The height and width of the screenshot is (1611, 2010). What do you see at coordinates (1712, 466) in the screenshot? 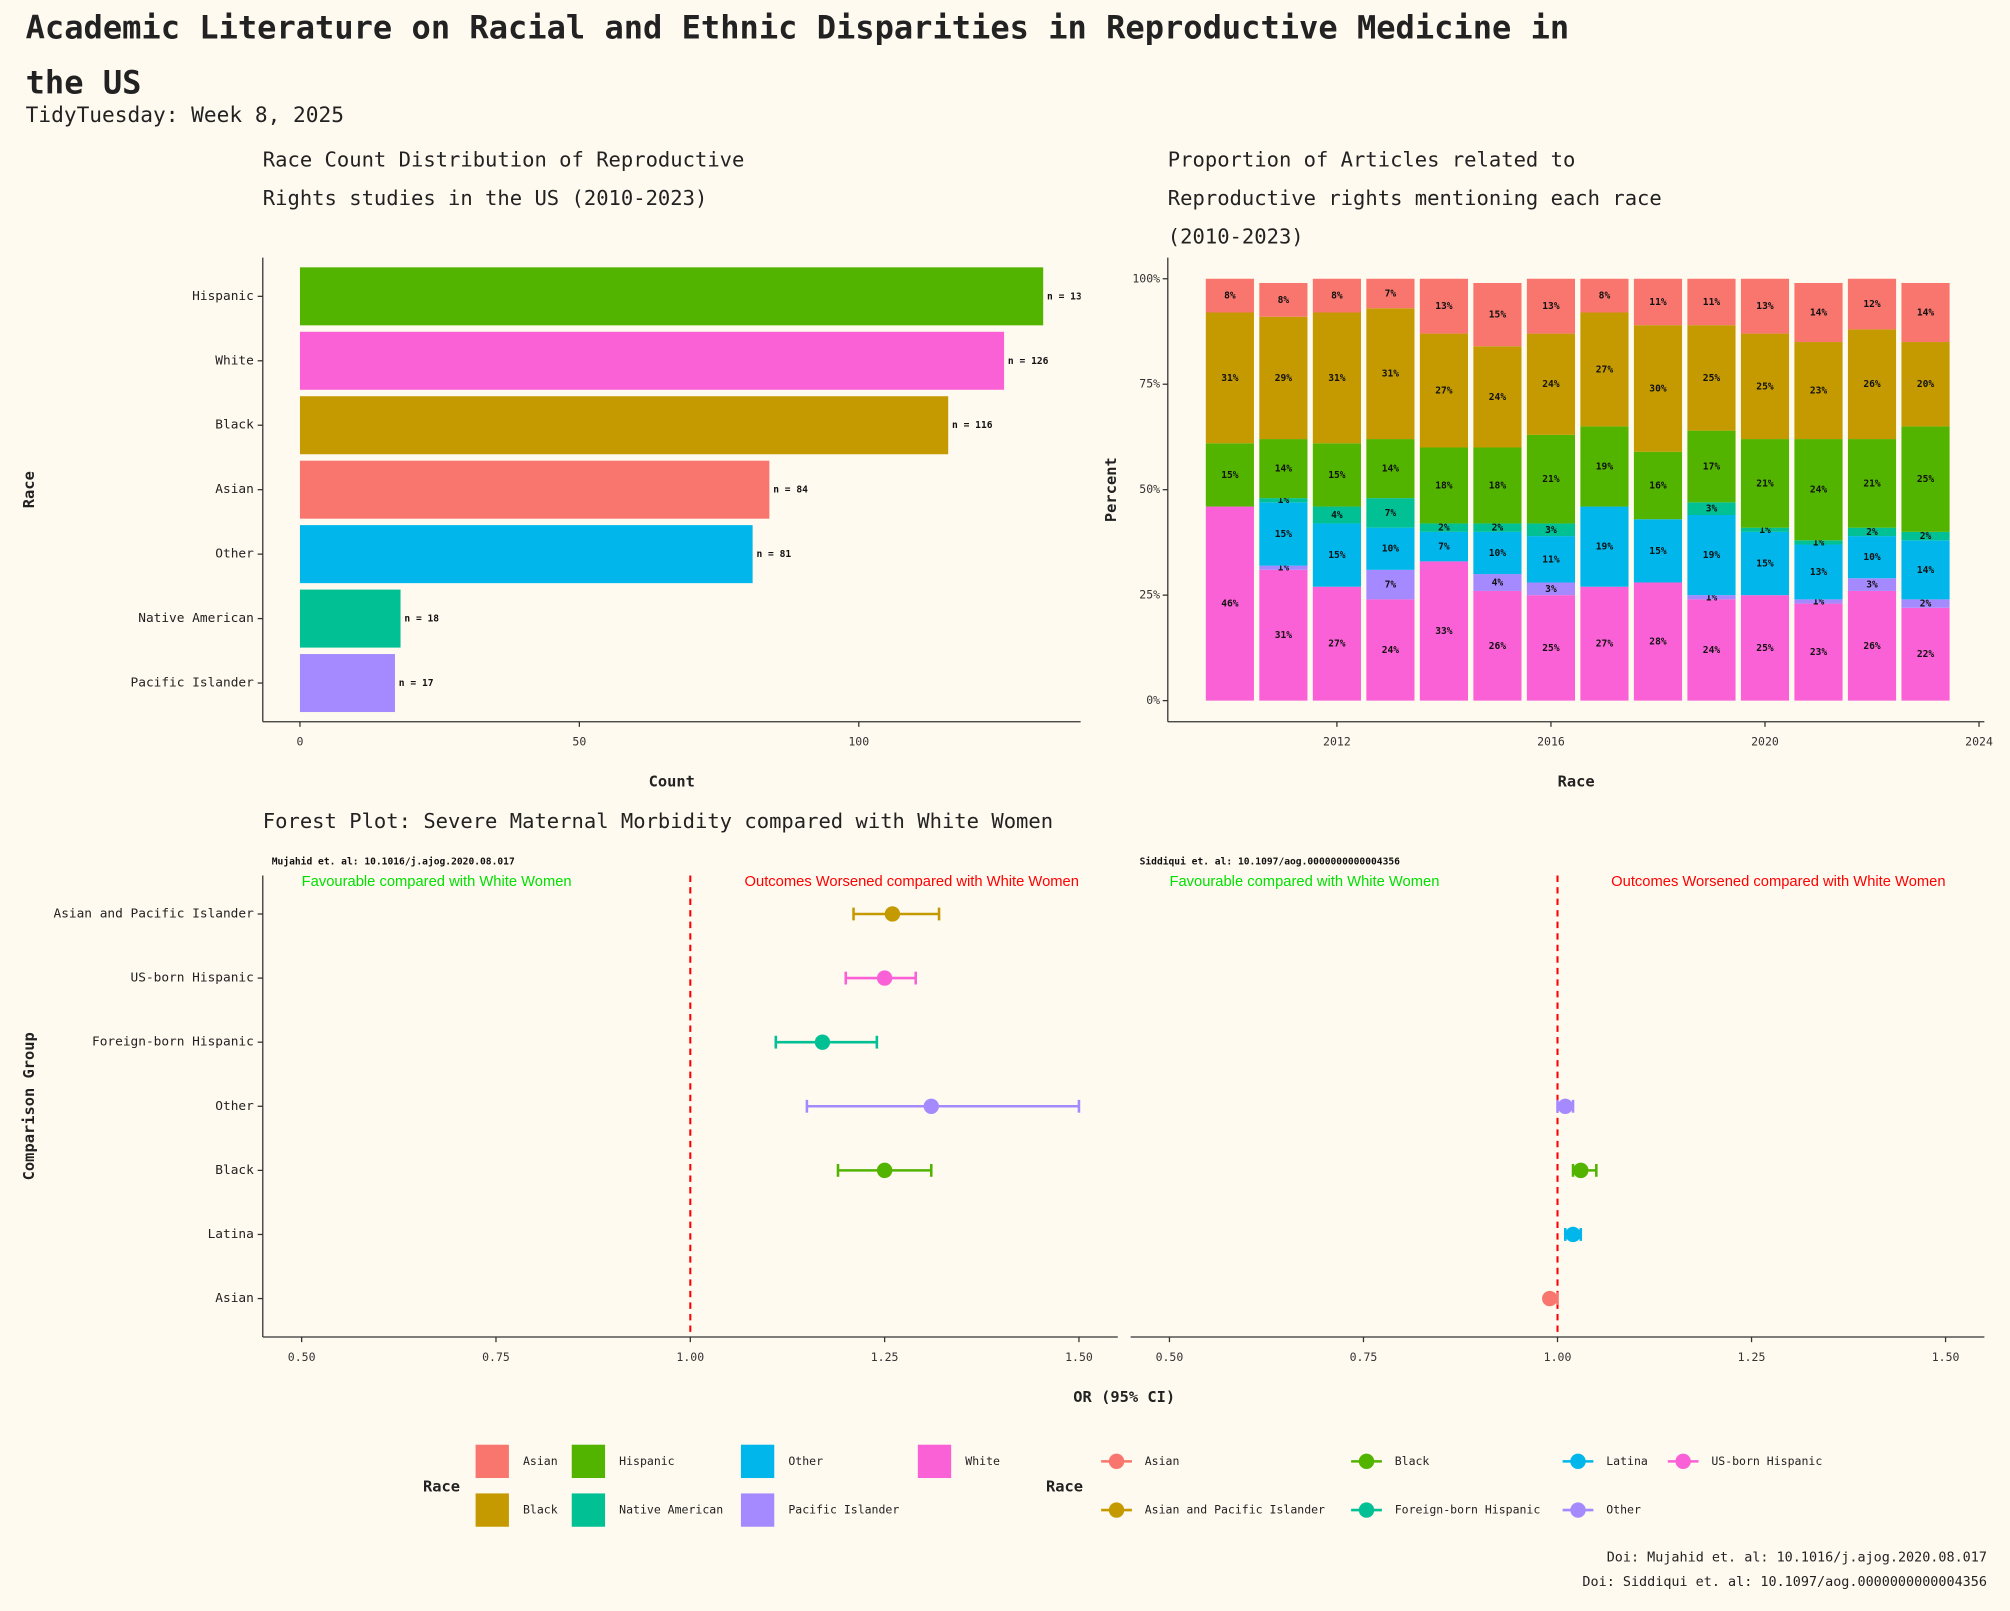
I see `value-label: 17%` at bounding box center [1712, 466].